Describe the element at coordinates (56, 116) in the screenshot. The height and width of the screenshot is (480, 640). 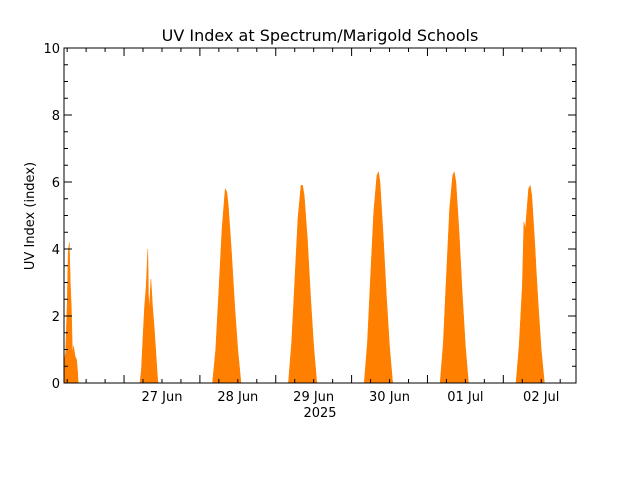
I see `y-tick-label: 8` at that location.